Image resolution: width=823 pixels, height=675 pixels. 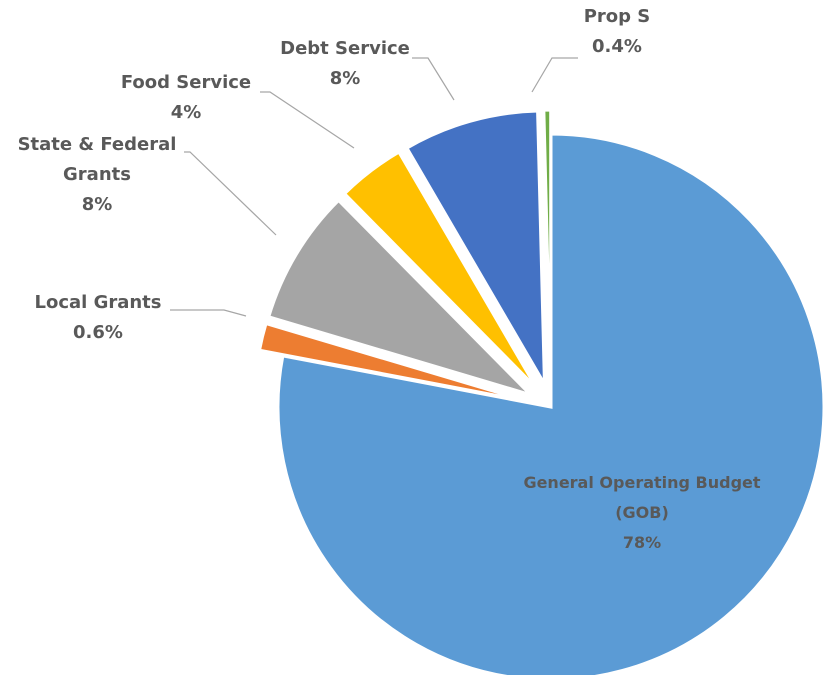 I want to click on slice-name-text: General Operating Budget, so click(x=641, y=482).